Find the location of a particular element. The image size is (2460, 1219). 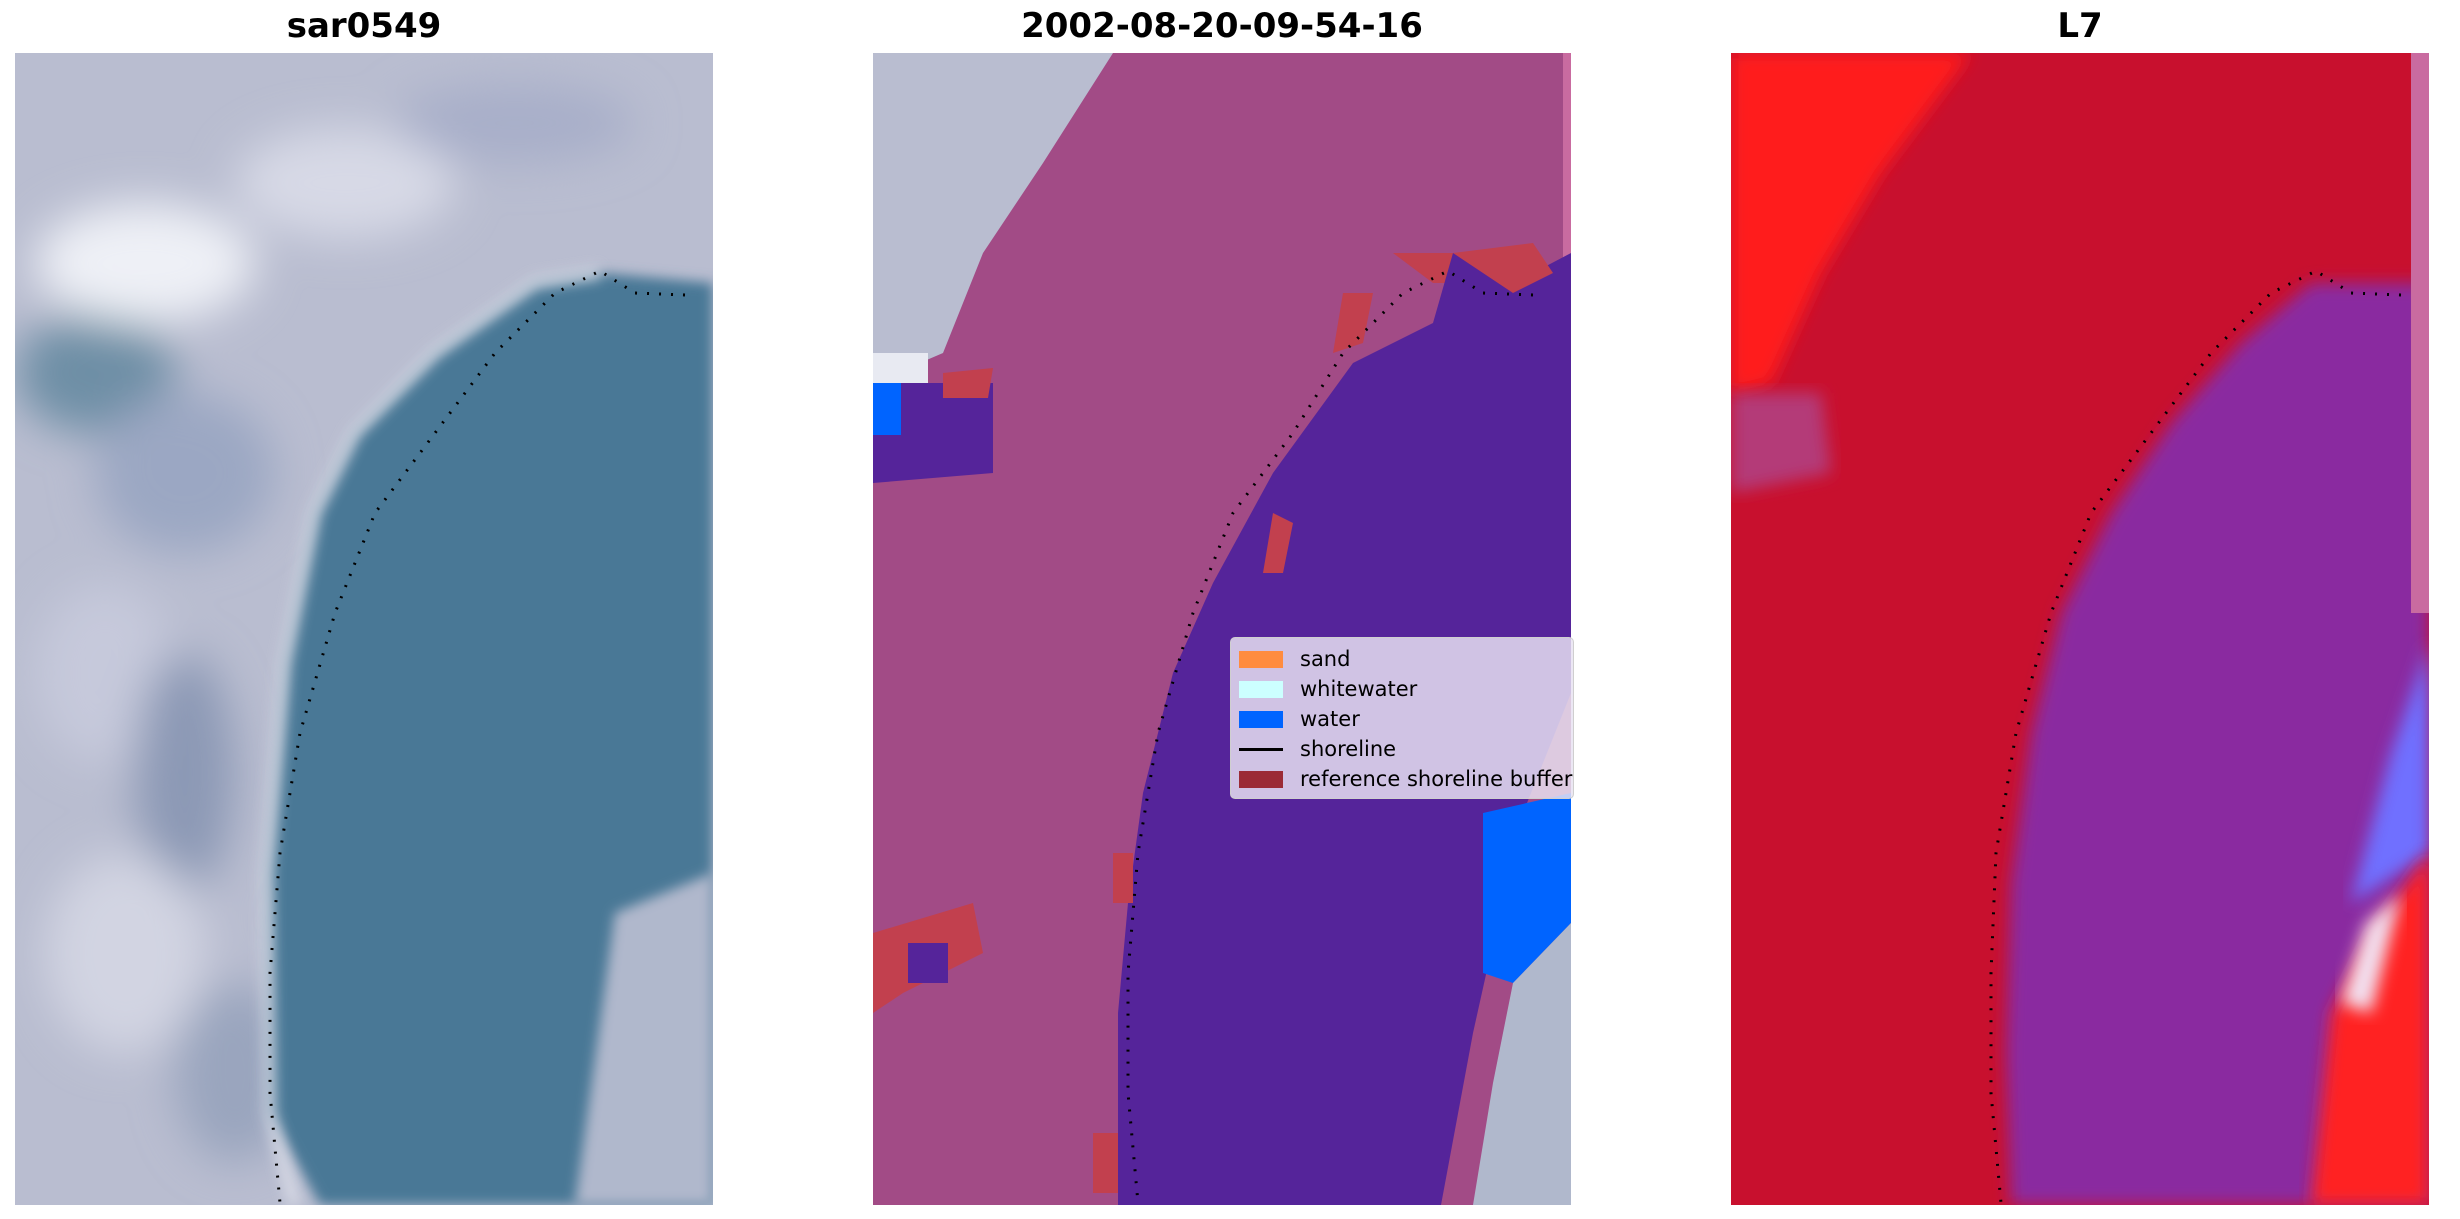

legend-swatch-water is located at coordinates (1261, 719).